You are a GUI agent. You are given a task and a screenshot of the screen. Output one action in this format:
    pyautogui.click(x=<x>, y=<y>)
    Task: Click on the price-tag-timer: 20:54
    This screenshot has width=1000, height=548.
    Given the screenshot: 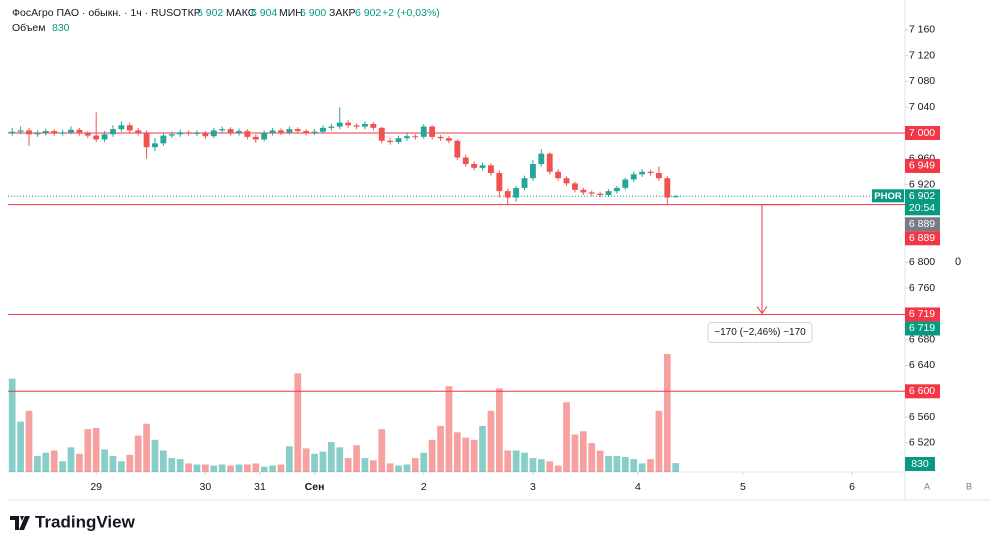 What is the action you would take?
    pyautogui.click(x=922, y=208)
    